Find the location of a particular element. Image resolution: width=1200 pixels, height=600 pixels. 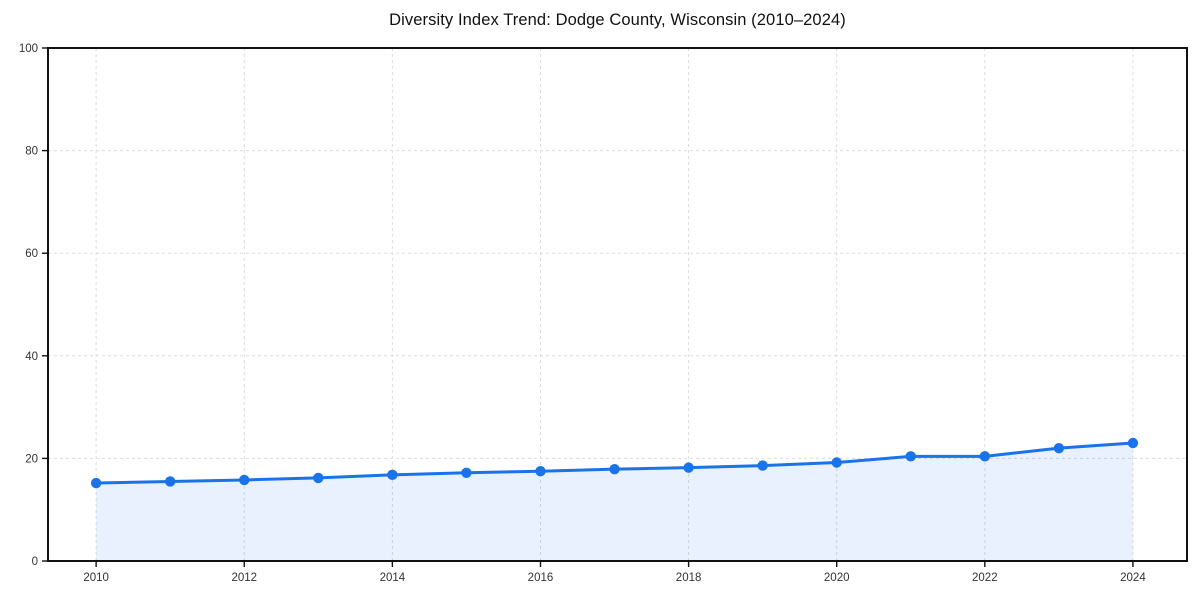

x-tick-label: 2016 is located at coordinates (541, 578).